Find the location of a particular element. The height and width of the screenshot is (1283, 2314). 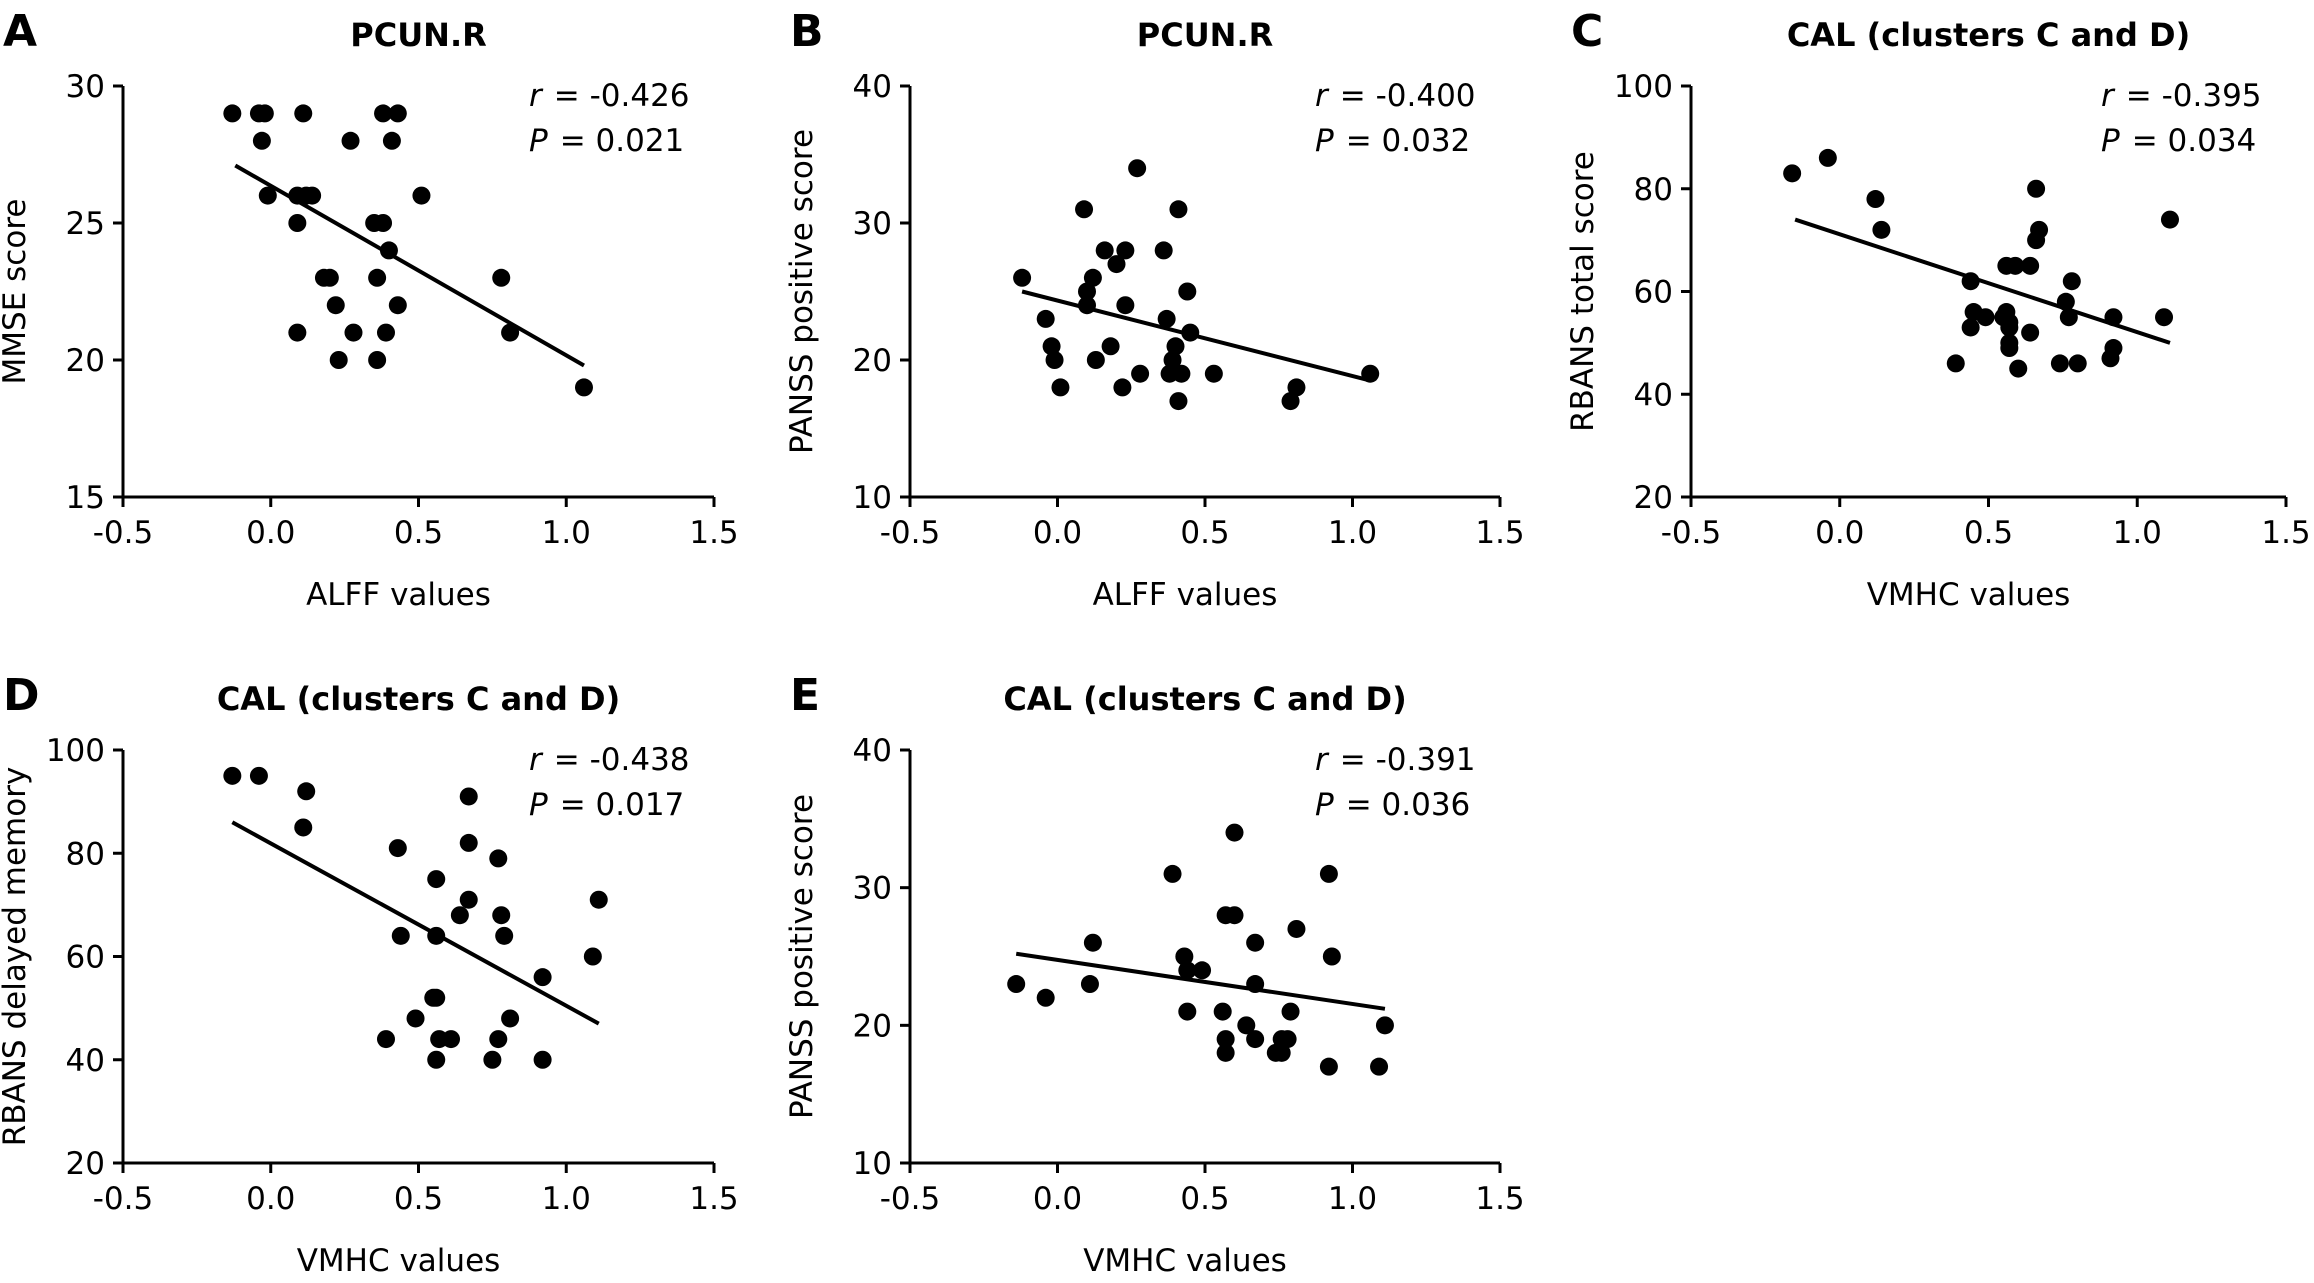

y-axis-title: MMSE score is located at coordinates (16, 292).